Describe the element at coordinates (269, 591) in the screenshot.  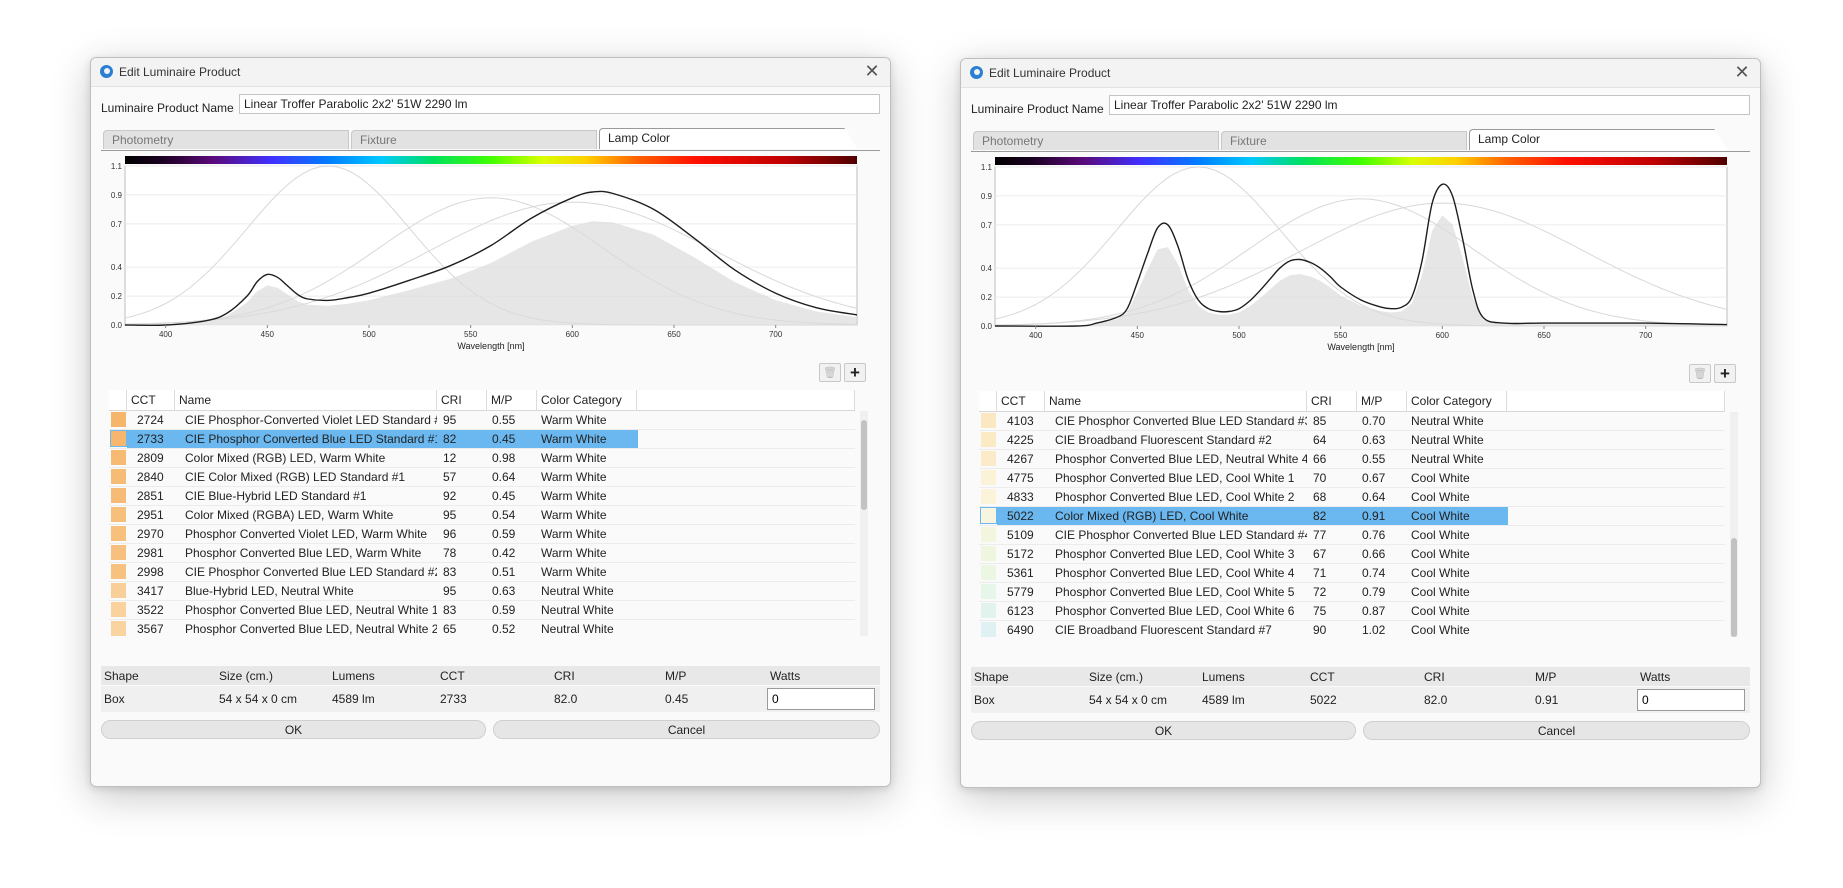
I see `cell-name: Blue-Hybrid LED, Neutral White` at that location.